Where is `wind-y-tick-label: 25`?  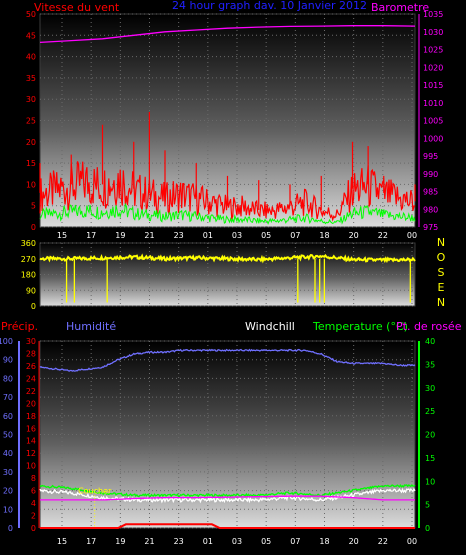 wind-y-tick-label: 25 is located at coordinates (31, 121).